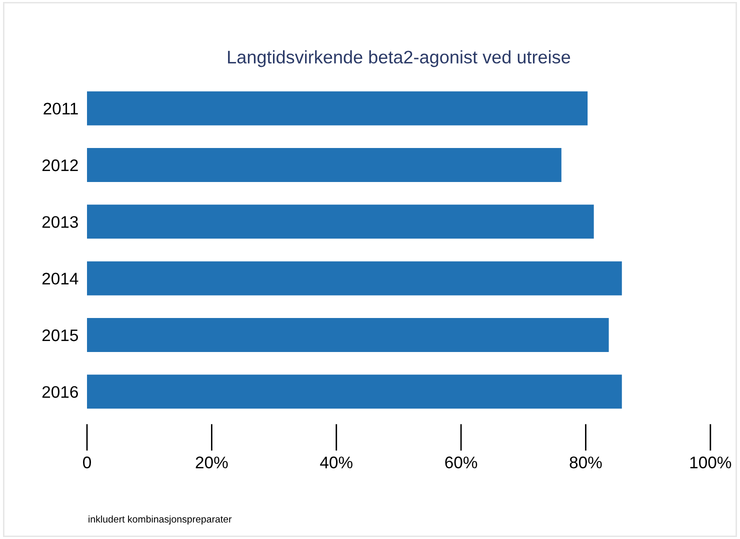 The height and width of the screenshot is (539, 740). Describe the element at coordinates (212, 462) in the screenshot. I see `x-tick-label: 20%` at that location.